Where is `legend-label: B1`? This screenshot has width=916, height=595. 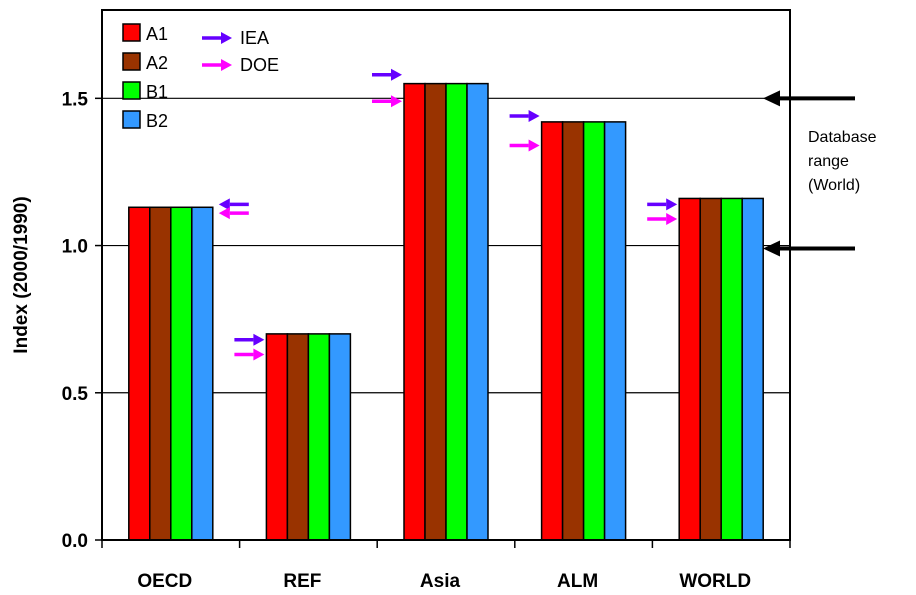 legend-label: B1 is located at coordinates (157, 92).